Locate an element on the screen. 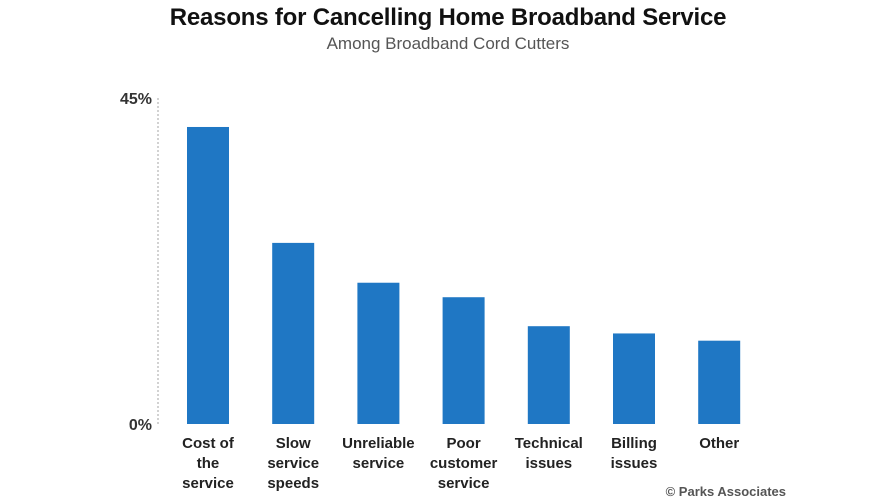 The height and width of the screenshot is (504, 896). x-tick-label: Slow service speeds is located at coordinates (293, 463).